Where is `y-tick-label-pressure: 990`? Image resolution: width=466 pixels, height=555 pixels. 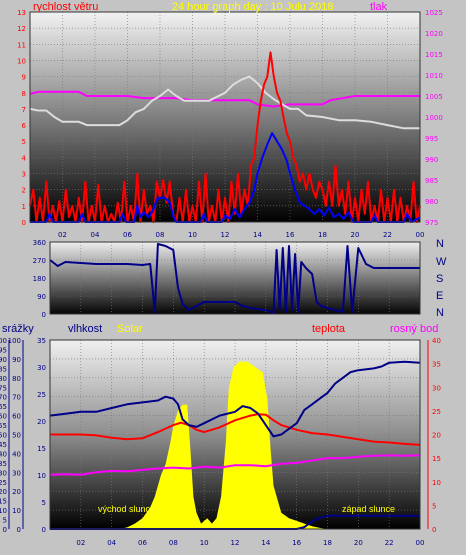
y-tick-label-pressure: 990 is located at coordinates (431, 160).